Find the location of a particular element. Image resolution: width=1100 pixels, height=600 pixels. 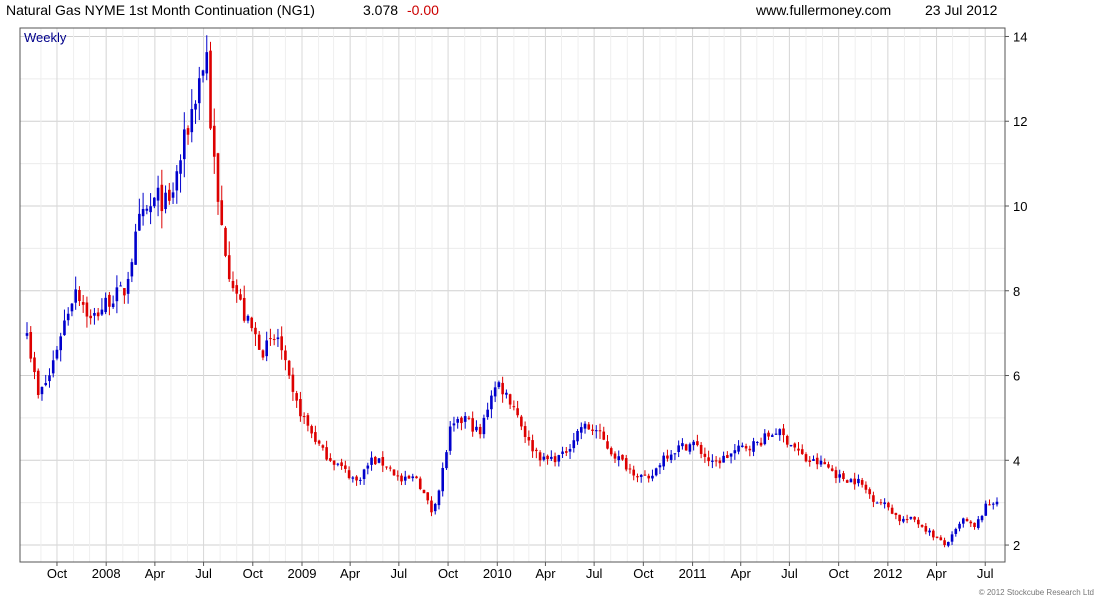

y-tick-label: 8 is located at coordinates (1016, 291).